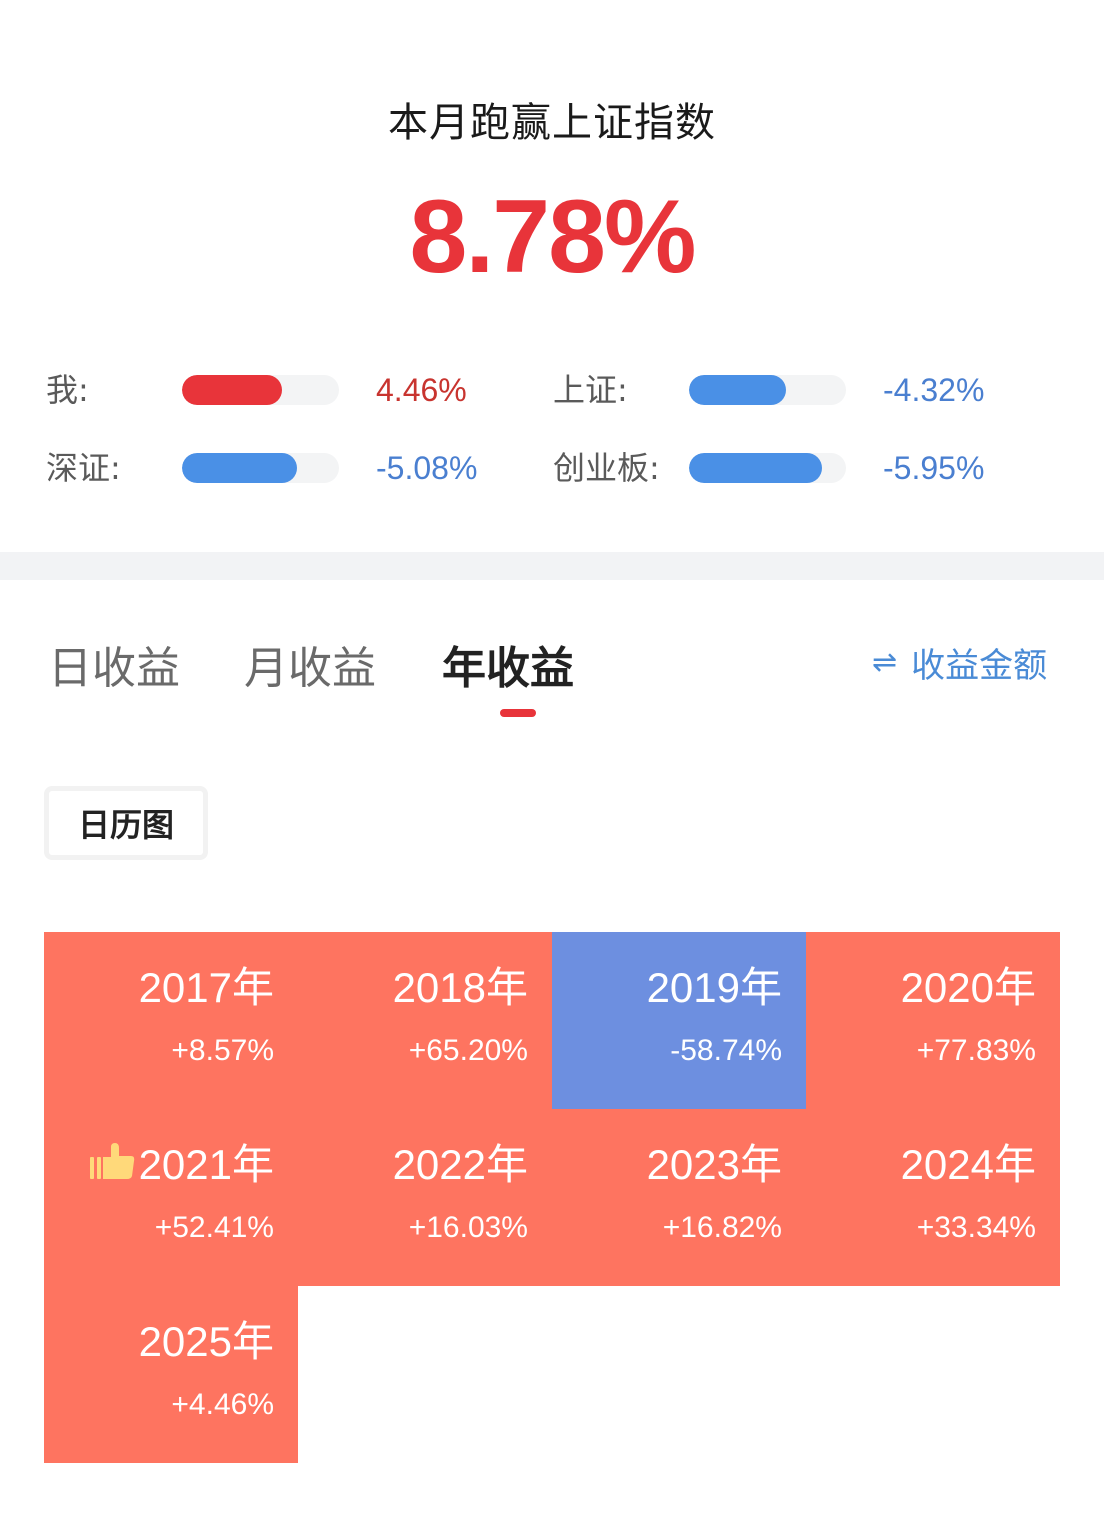  I want to click on compare-label: 我:, so click(67, 390).